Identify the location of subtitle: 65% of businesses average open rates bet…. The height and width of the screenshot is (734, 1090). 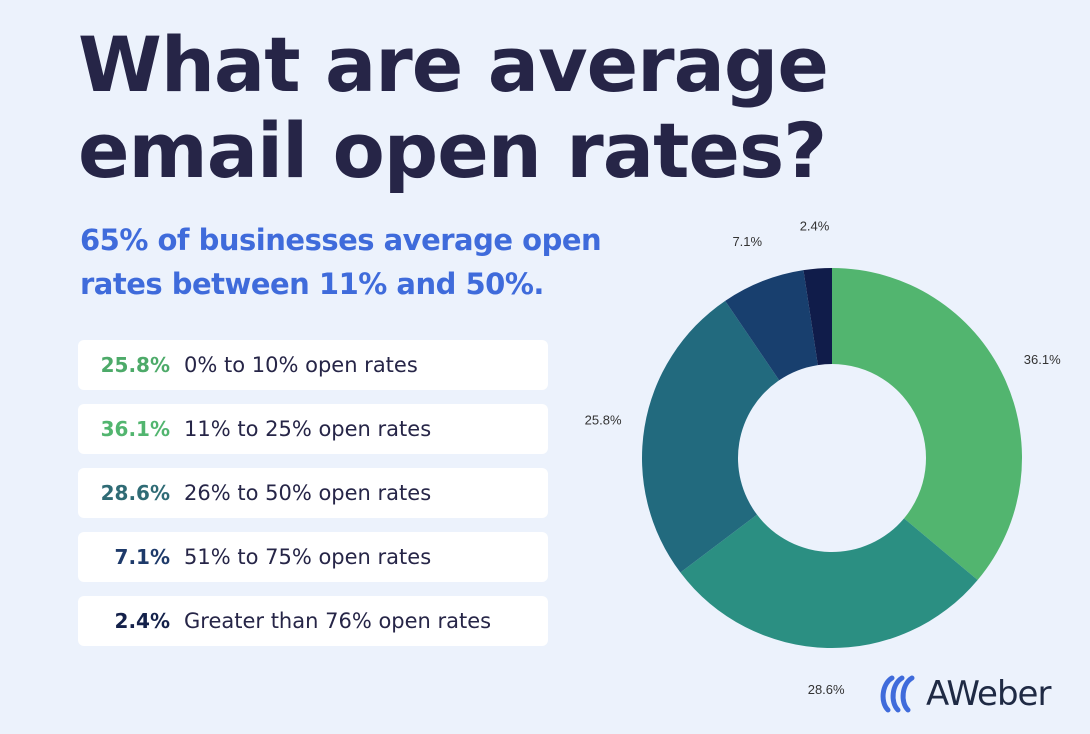
(341, 262).